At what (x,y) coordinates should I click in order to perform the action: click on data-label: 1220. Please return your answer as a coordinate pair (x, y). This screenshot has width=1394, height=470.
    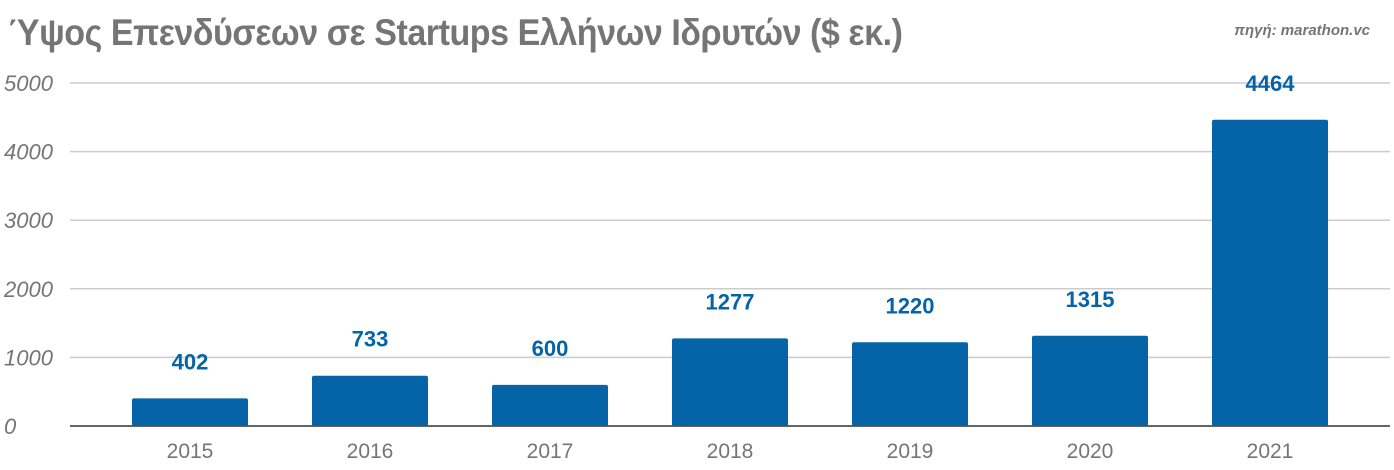
    Looking at the image, I should click on (910, 305).